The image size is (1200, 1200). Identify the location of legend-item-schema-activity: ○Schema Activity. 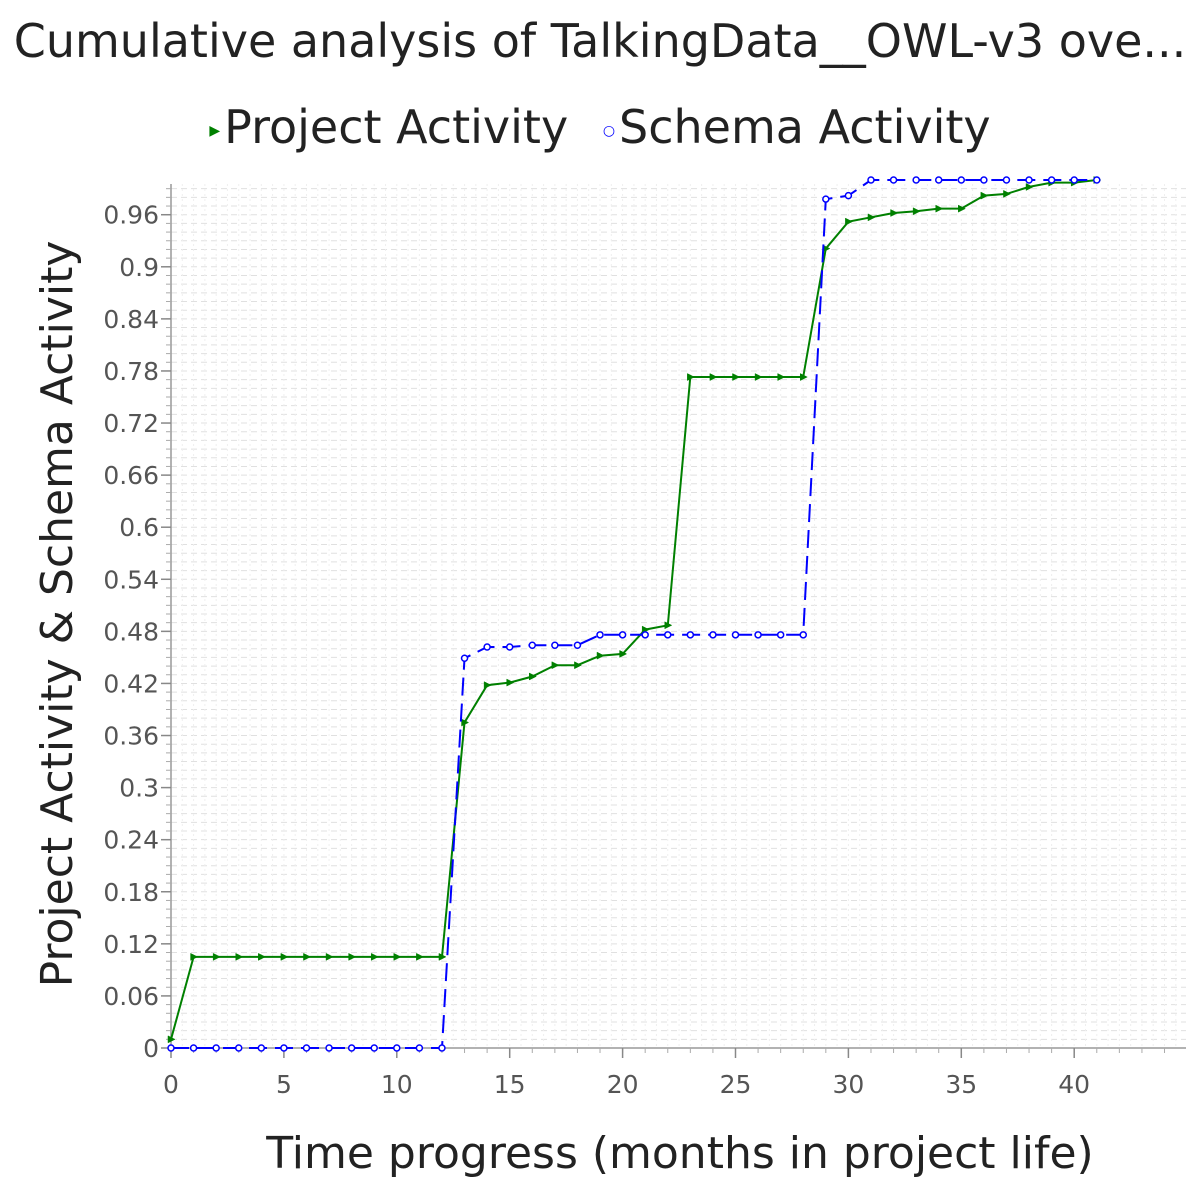
(797, 127).